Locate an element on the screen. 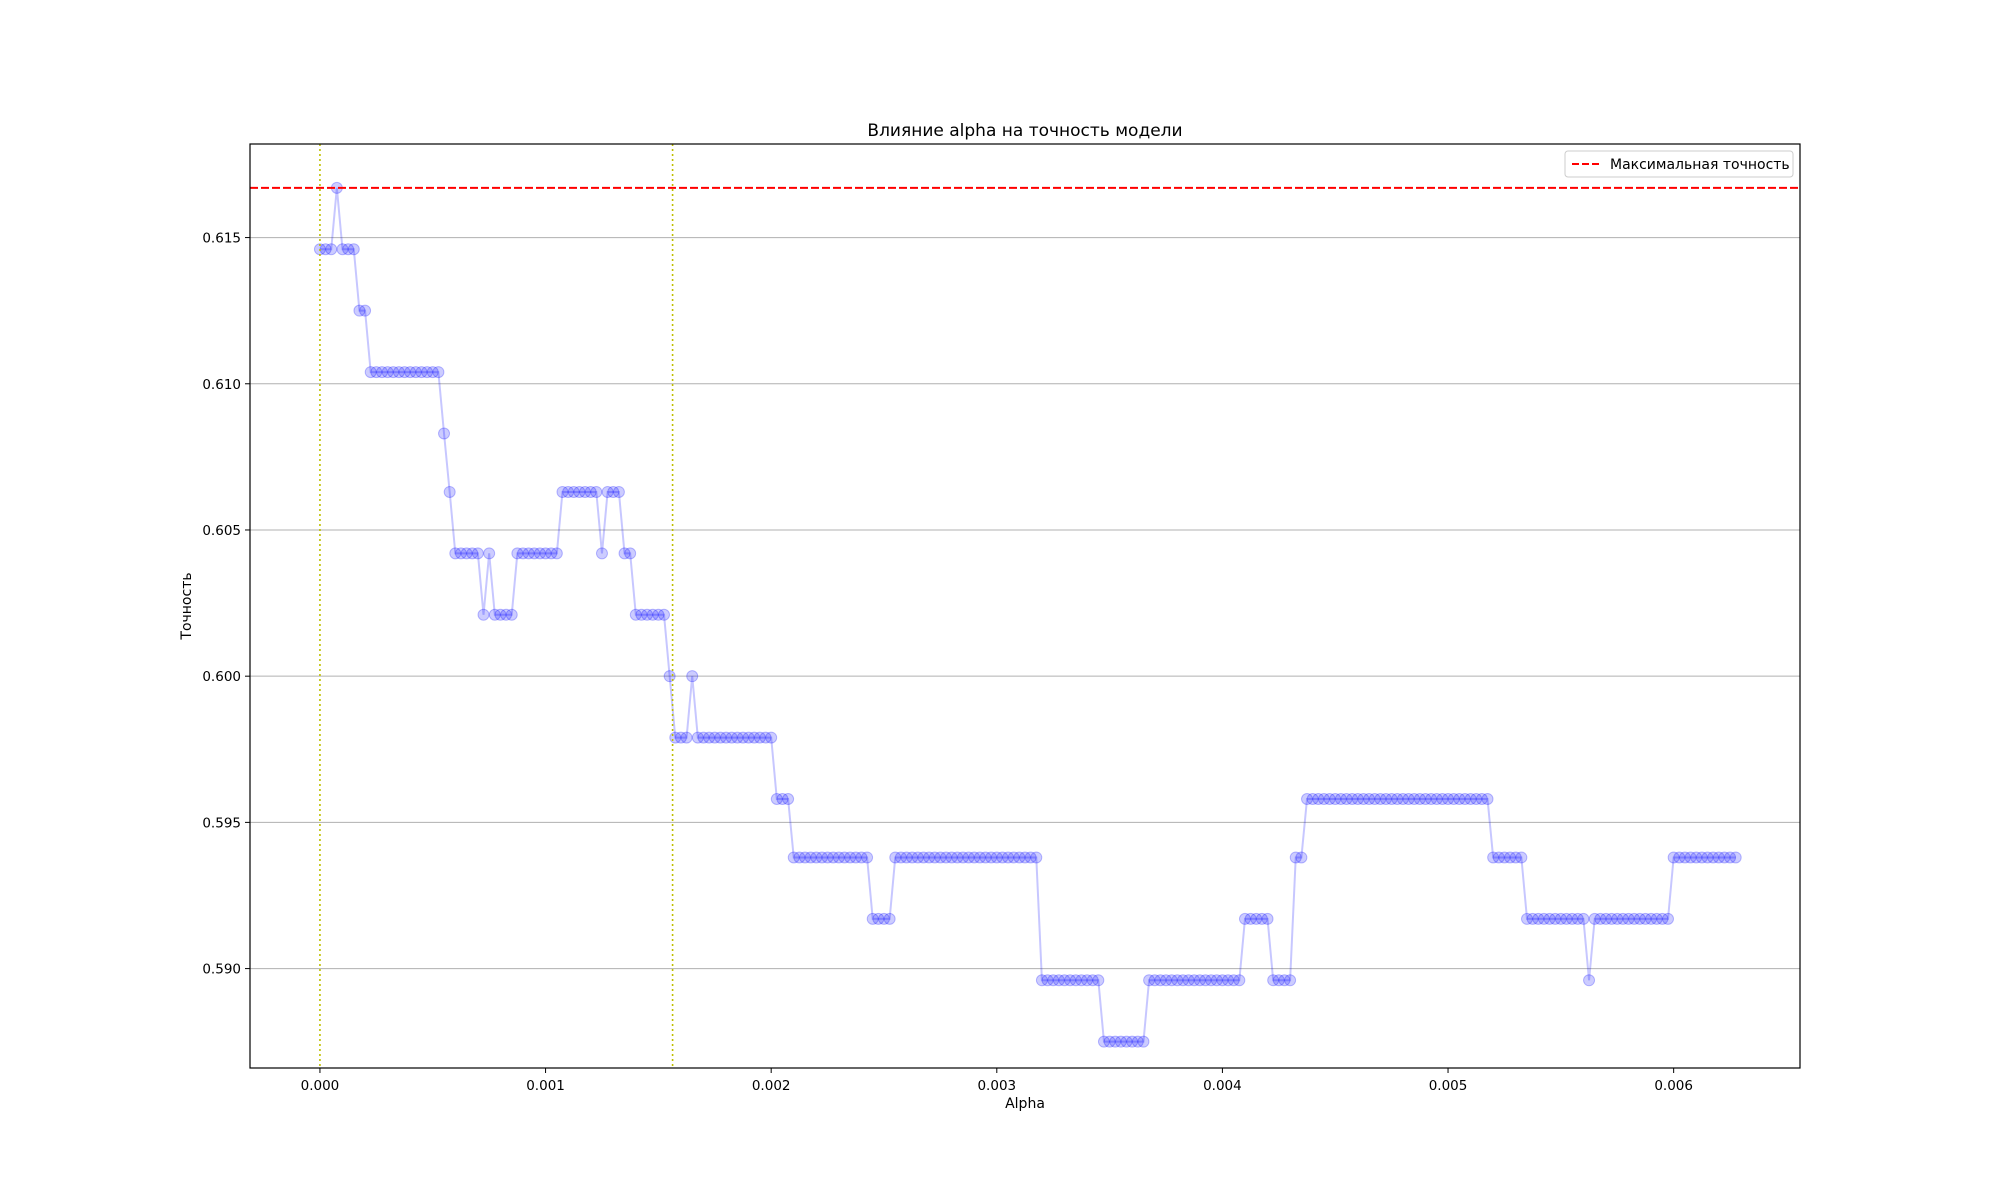  x-tick-label: 0.004 is located at coordinates (1222, 1086).